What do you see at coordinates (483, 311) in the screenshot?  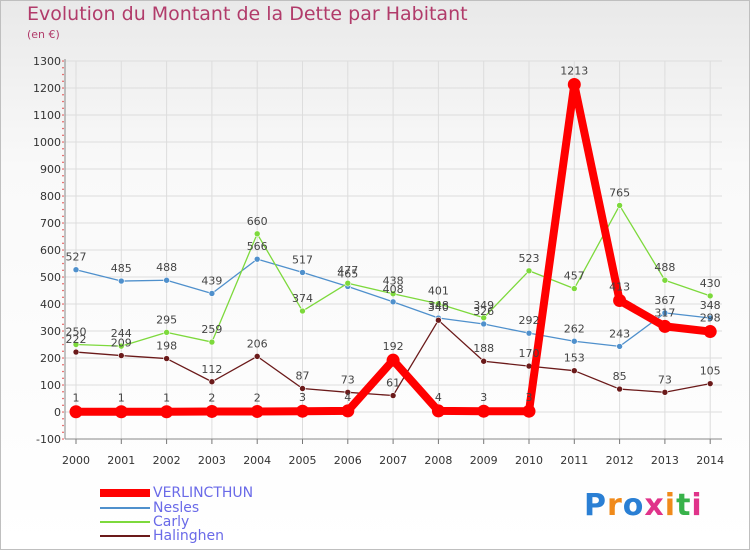 I see `data-label: 326` at bounding box center [483, 311].